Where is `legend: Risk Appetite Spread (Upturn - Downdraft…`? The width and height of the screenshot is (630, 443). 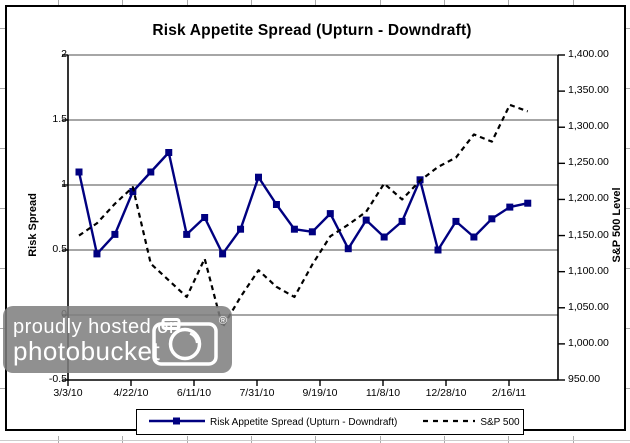 legend: Risk Appetite Spread (Upturn - Downdraft… is located at coordinates (330, 422).